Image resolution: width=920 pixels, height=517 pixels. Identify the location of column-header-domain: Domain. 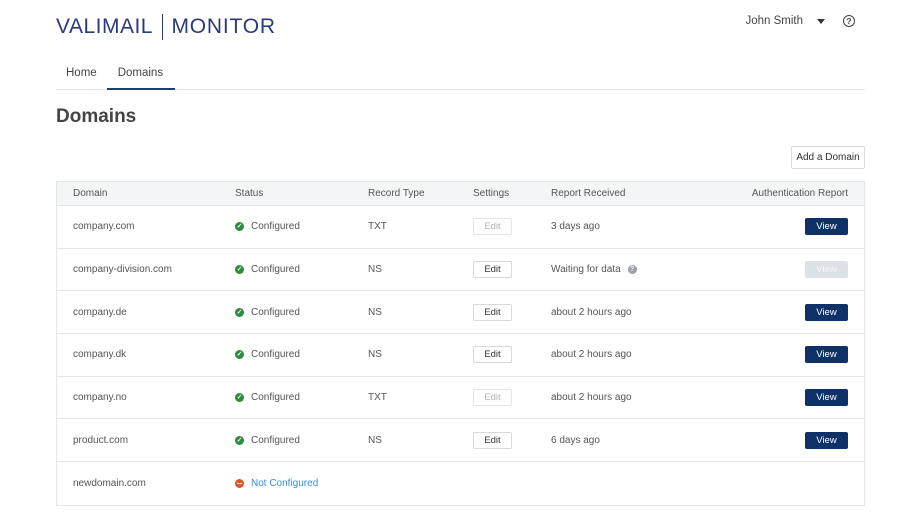
(90, 193).